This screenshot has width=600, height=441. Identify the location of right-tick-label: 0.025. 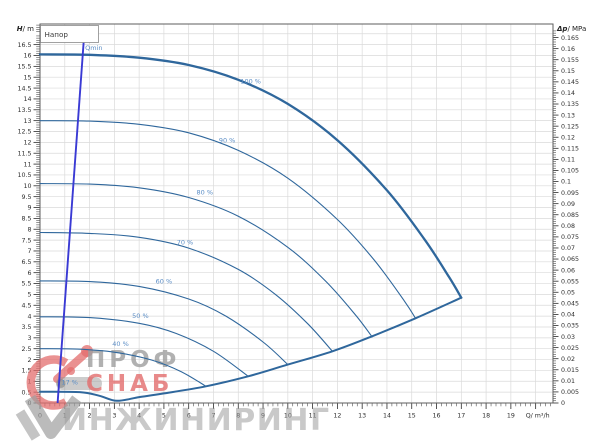
(570, 348).